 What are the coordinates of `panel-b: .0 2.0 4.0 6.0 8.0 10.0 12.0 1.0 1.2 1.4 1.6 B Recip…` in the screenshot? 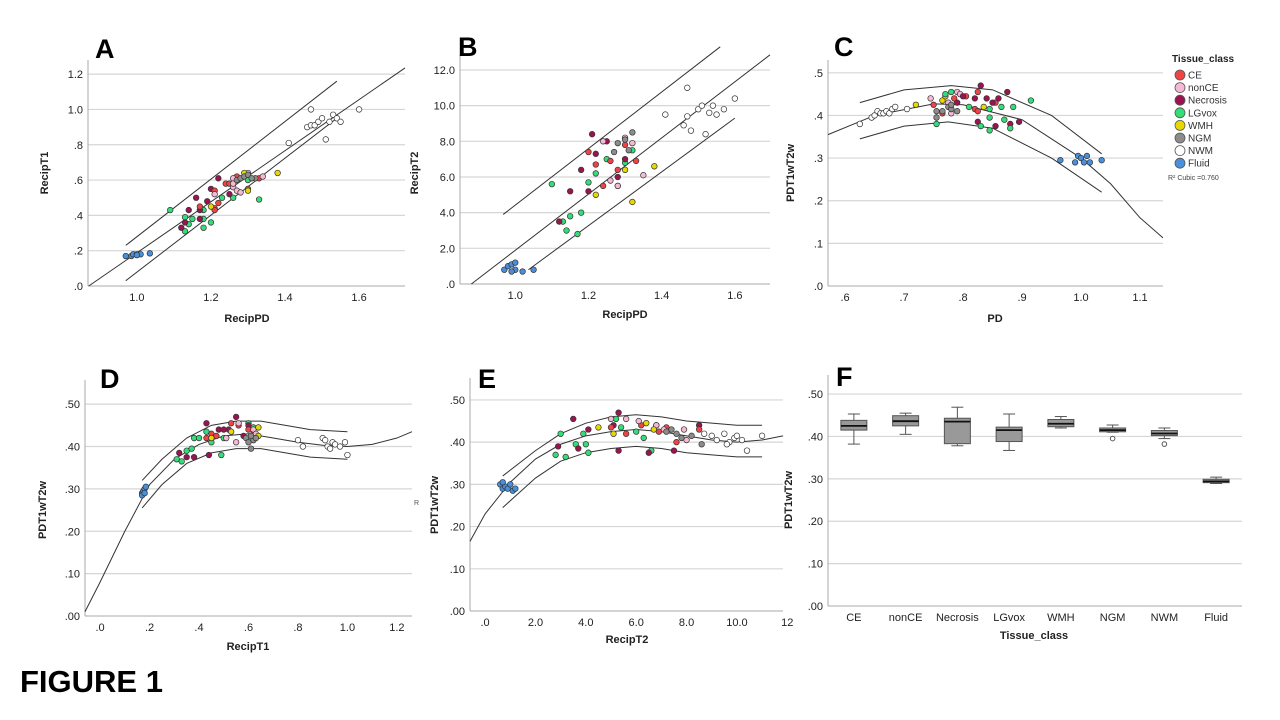 It's located at (590, 176).